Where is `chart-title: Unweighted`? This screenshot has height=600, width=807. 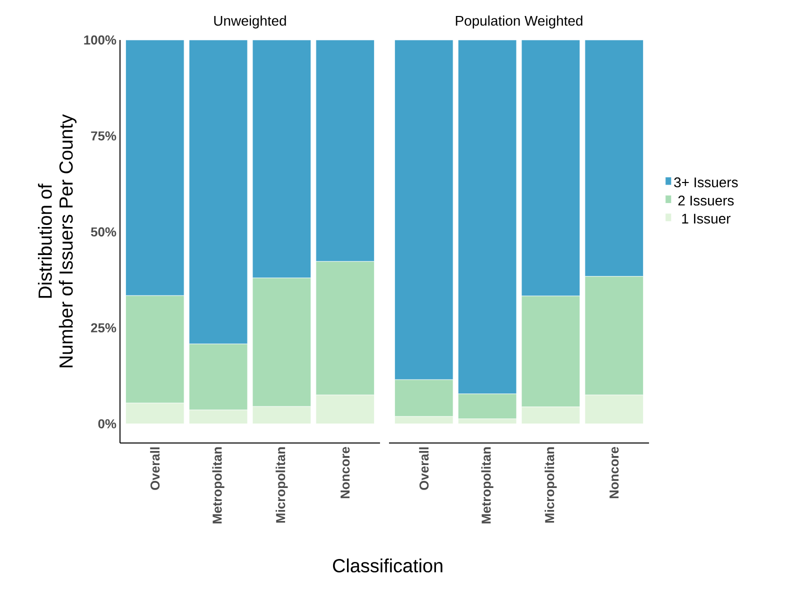 chart-title: Unweighted is located at coordinates (250, 21).